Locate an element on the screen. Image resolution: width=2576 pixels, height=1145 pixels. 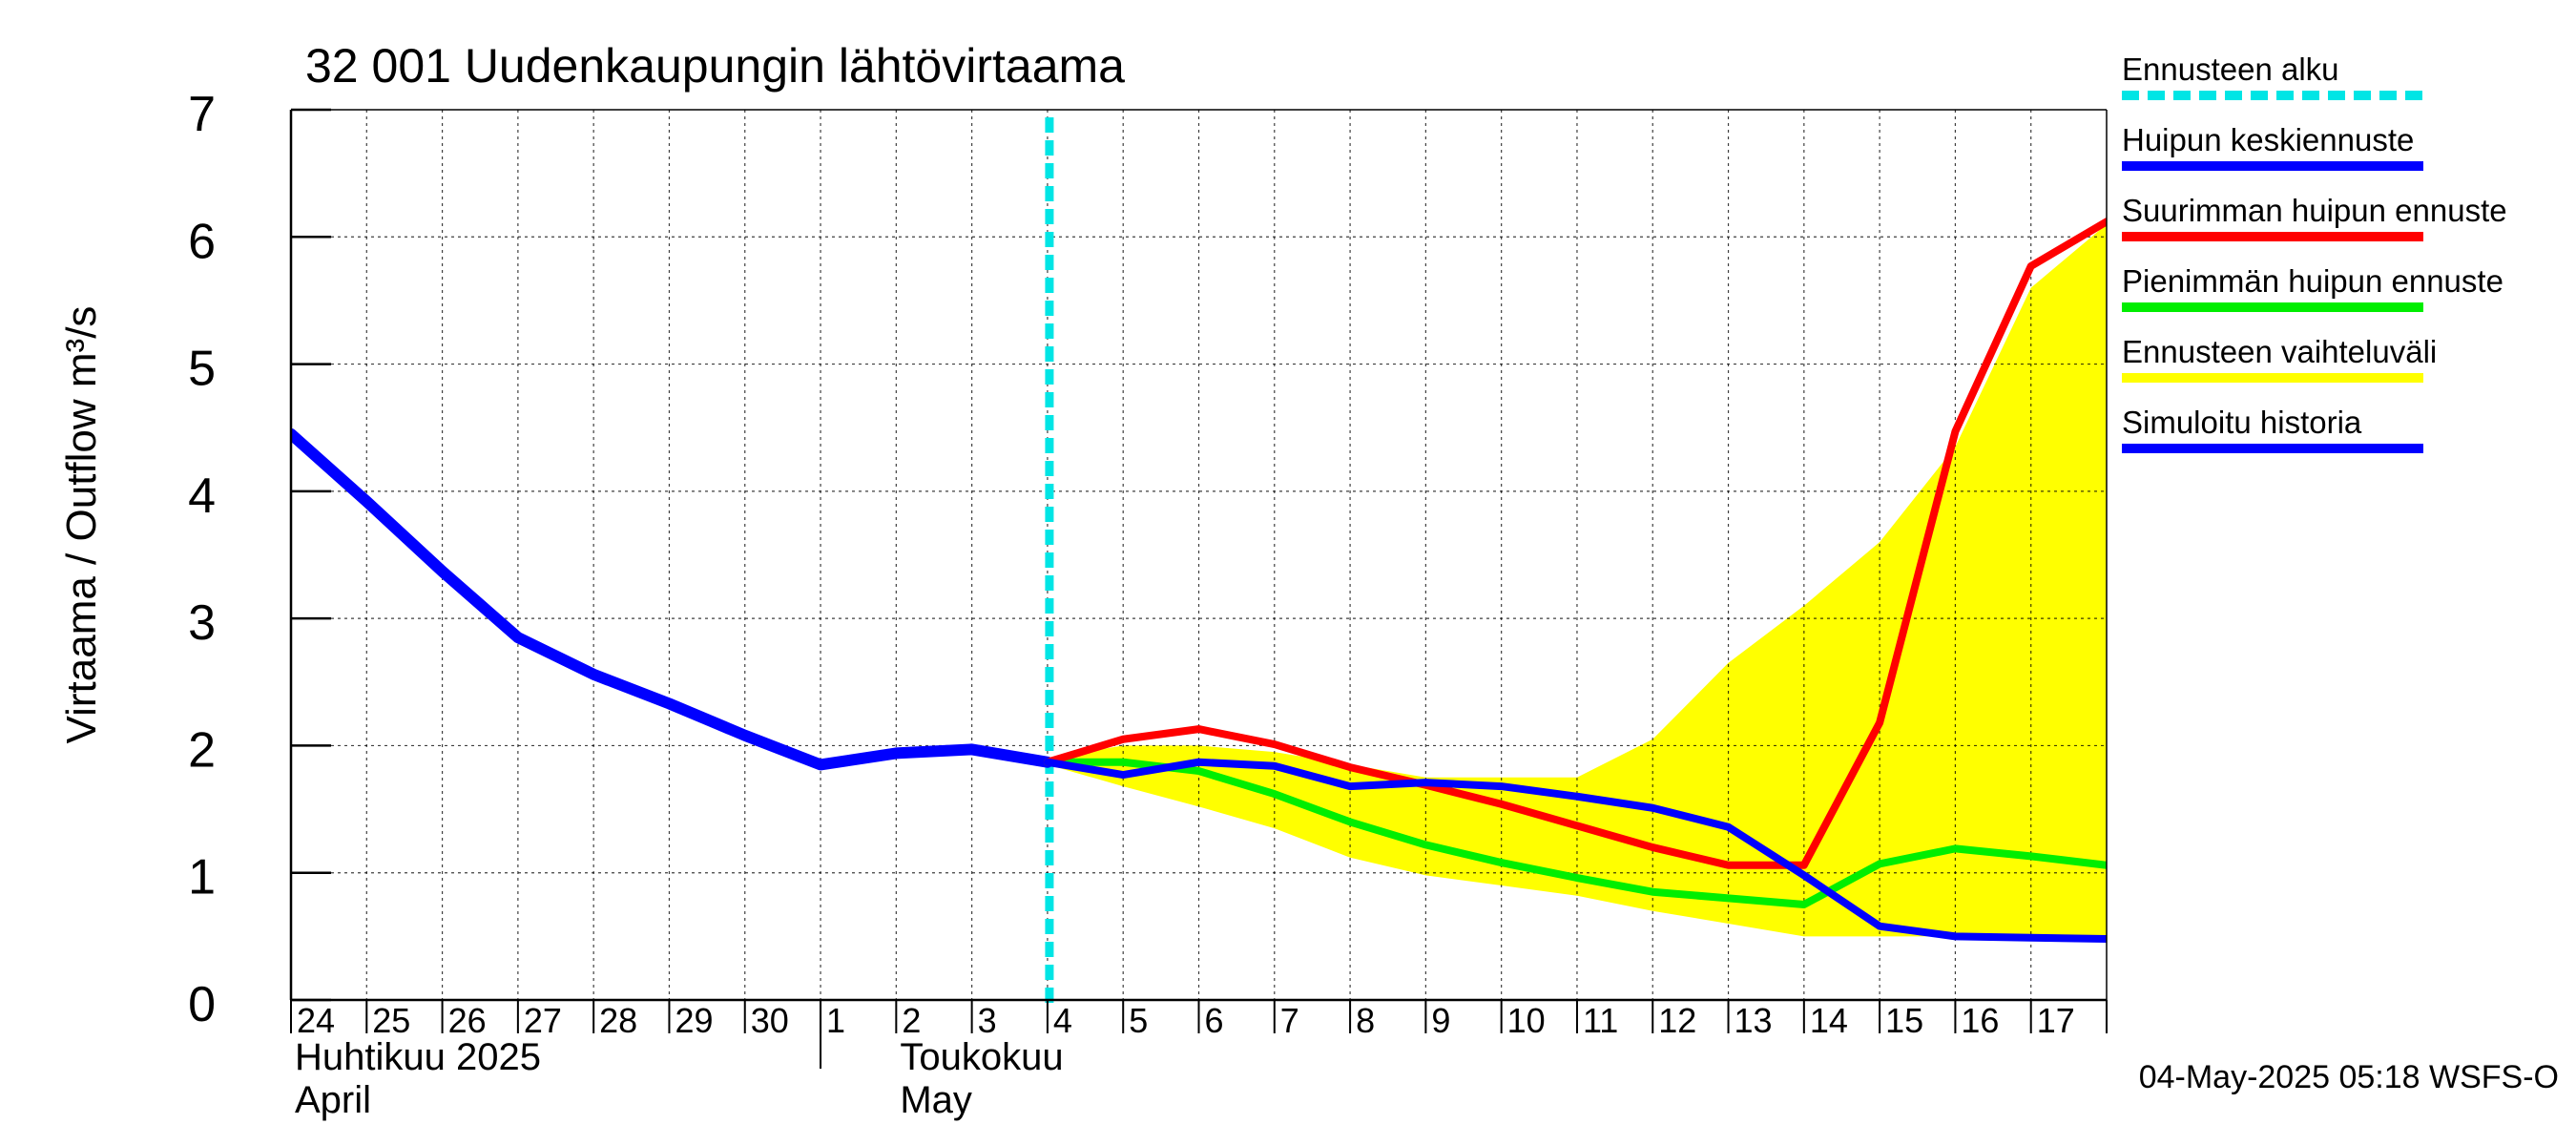
x-tick-label: 14 is located at coordinates (1829, 1021).